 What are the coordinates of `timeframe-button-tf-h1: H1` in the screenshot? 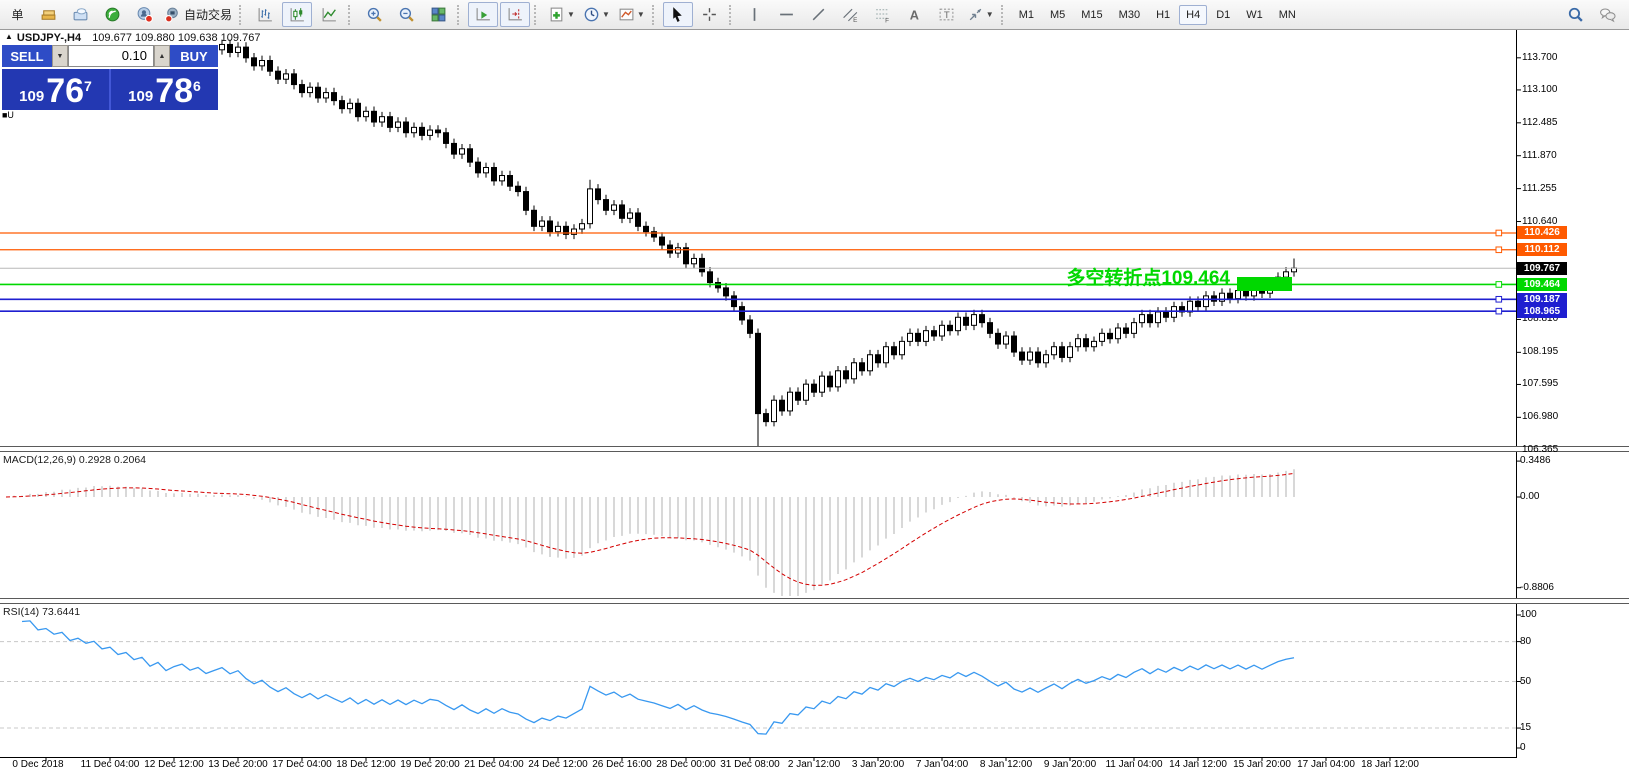 It's located at (1163, 14).